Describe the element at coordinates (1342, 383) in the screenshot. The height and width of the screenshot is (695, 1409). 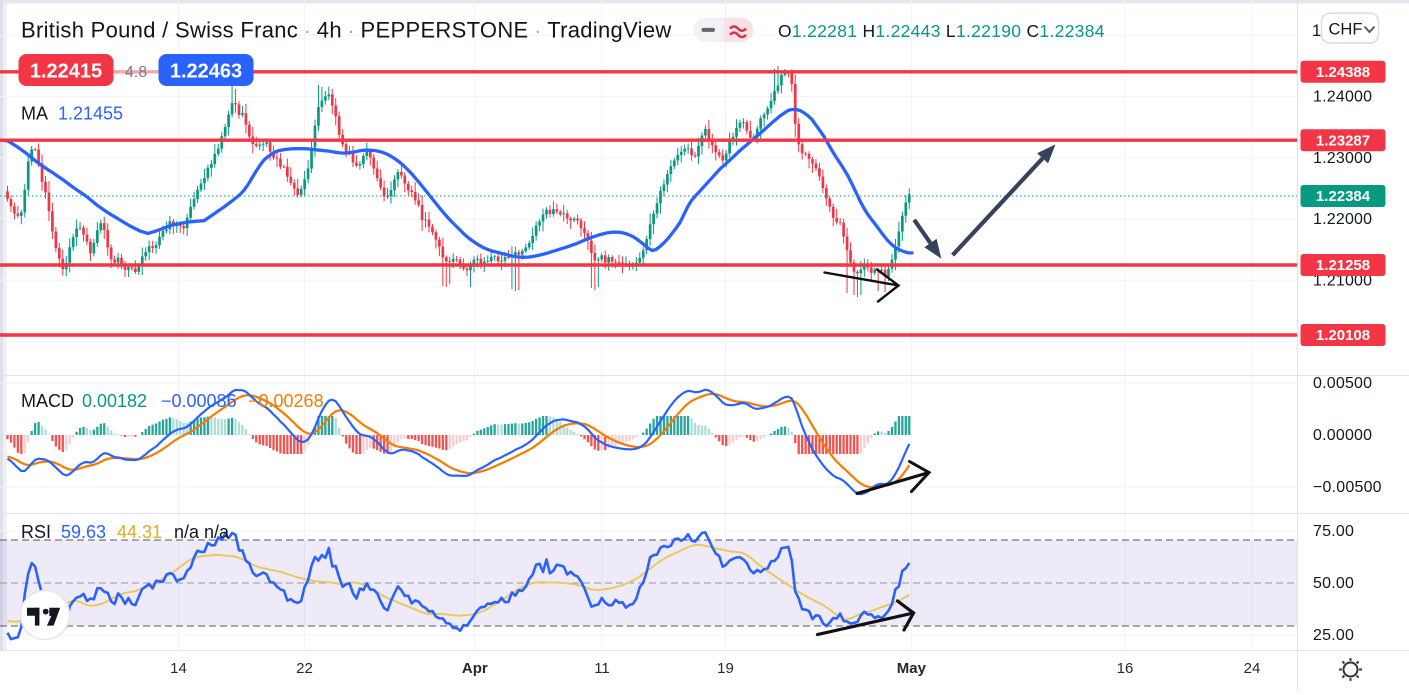
I see `svg-text: 0.00500` at that location.